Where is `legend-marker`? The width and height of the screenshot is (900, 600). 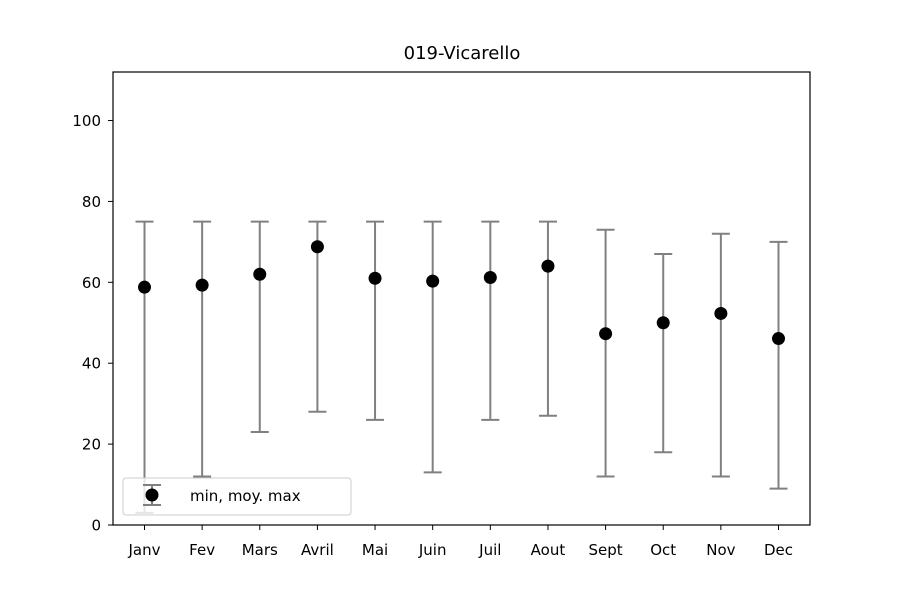 legend-marker is located at coordinates (152, 495).